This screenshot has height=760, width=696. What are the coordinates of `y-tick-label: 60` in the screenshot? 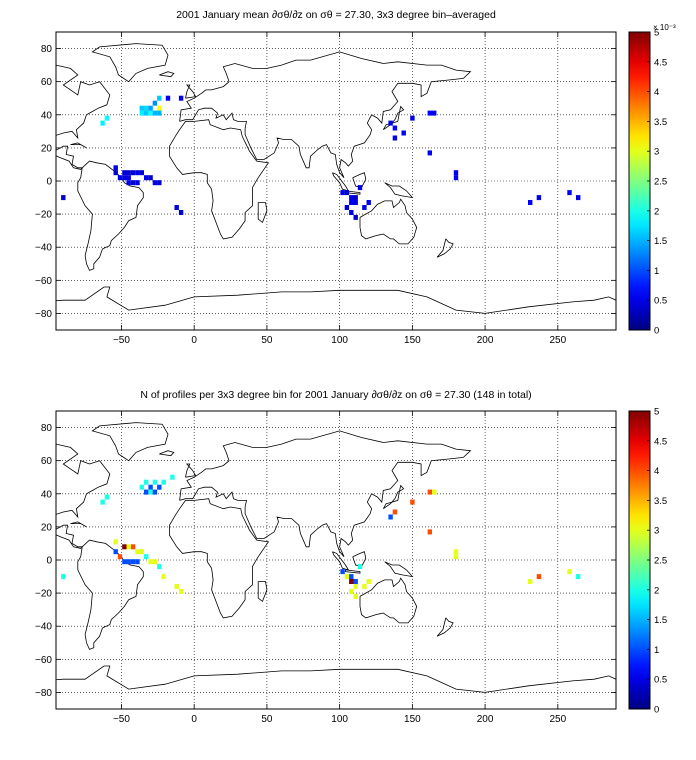 It's located at (47, 82).